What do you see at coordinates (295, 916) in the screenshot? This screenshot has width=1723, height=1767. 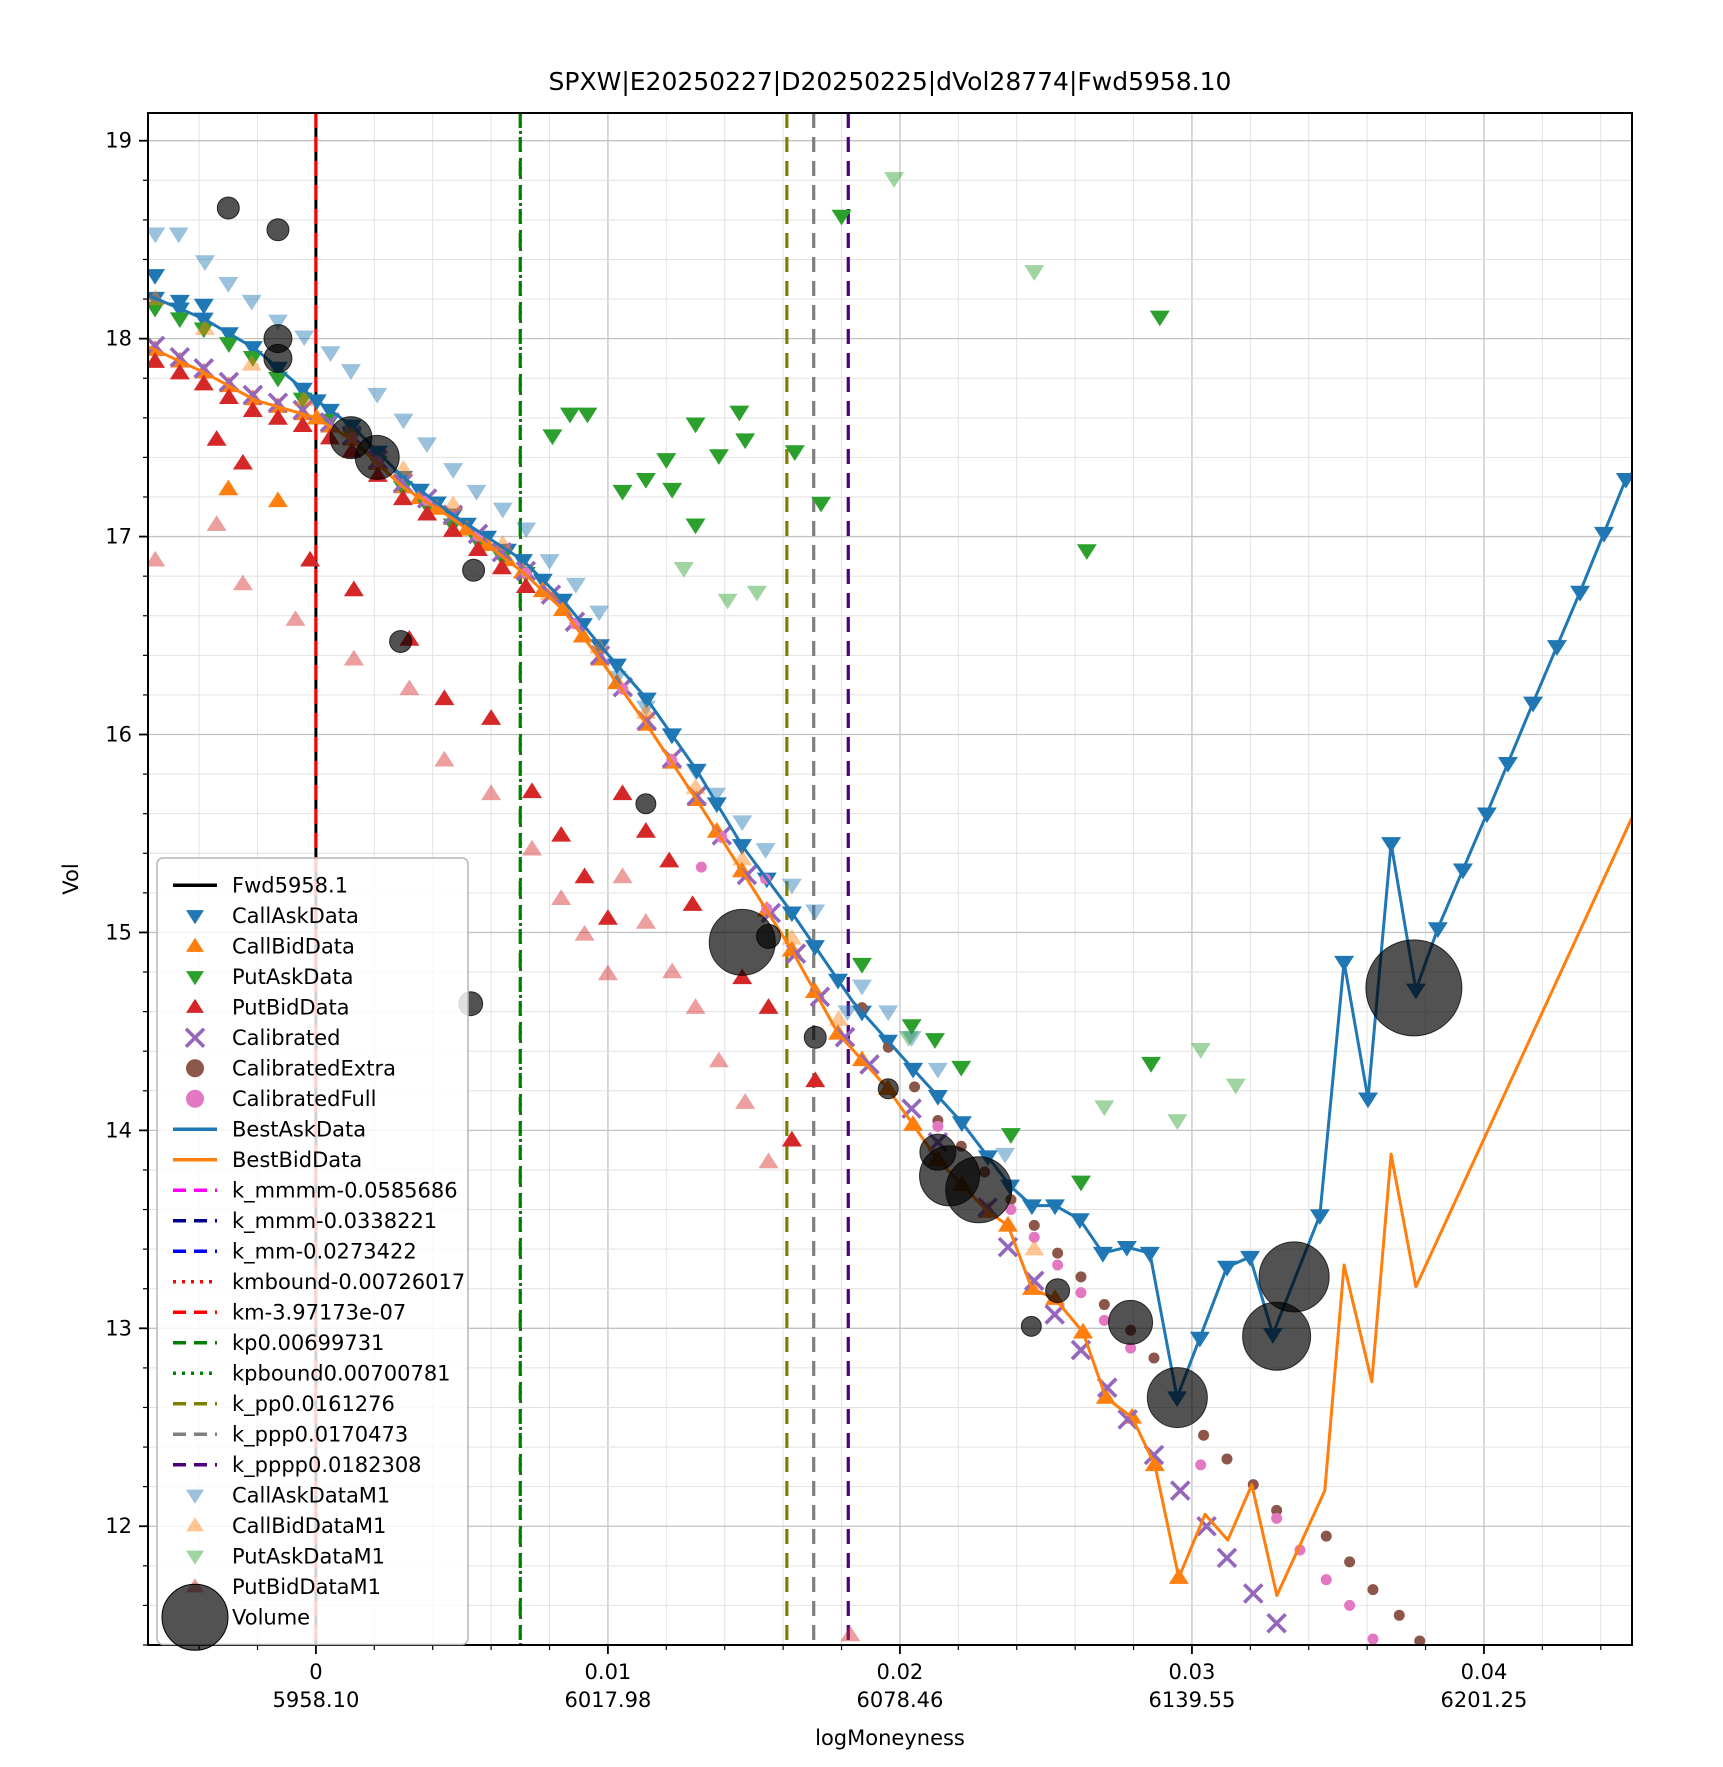 I see `legend-label: CallAskData` at bounding box center [295, 916].